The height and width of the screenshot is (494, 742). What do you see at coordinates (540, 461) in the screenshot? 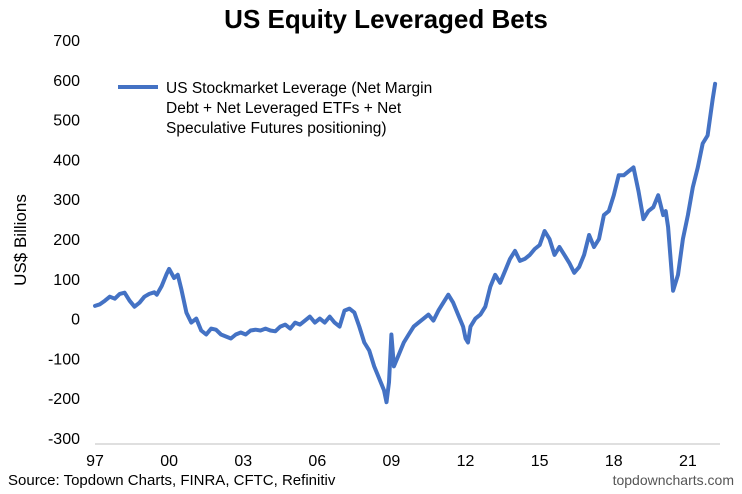
I see `x-tick-label: 15` at bounding box center [540, 461].